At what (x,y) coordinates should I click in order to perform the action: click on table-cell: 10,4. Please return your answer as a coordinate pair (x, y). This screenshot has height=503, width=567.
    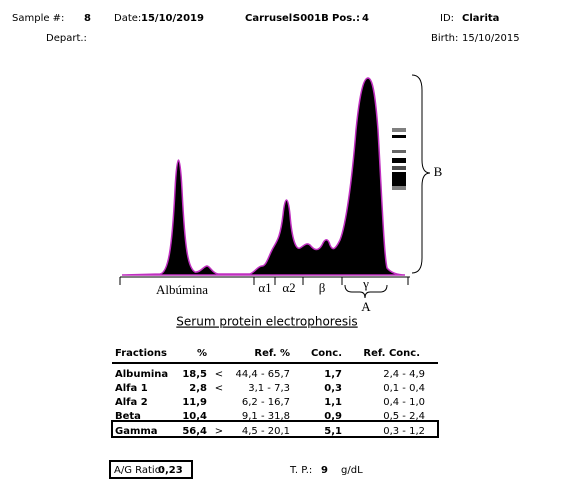
    Looking at the image, I should click on (194, 416).